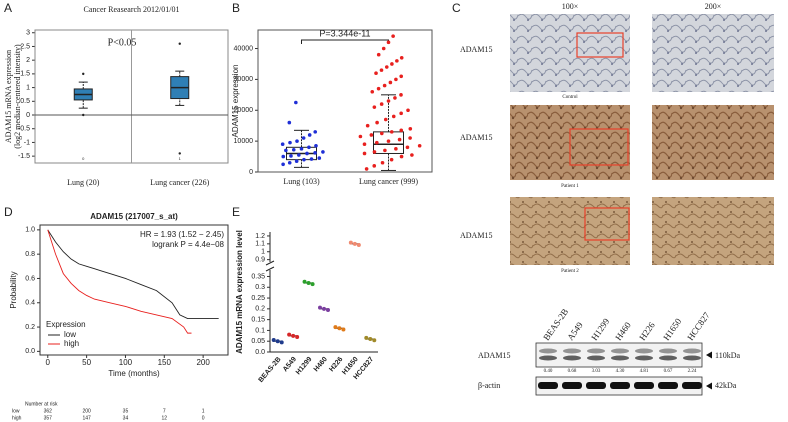  Describe the element at coordinates (25, 46) in the screenshot. I see `y-tick-label: 2.5` at that location.